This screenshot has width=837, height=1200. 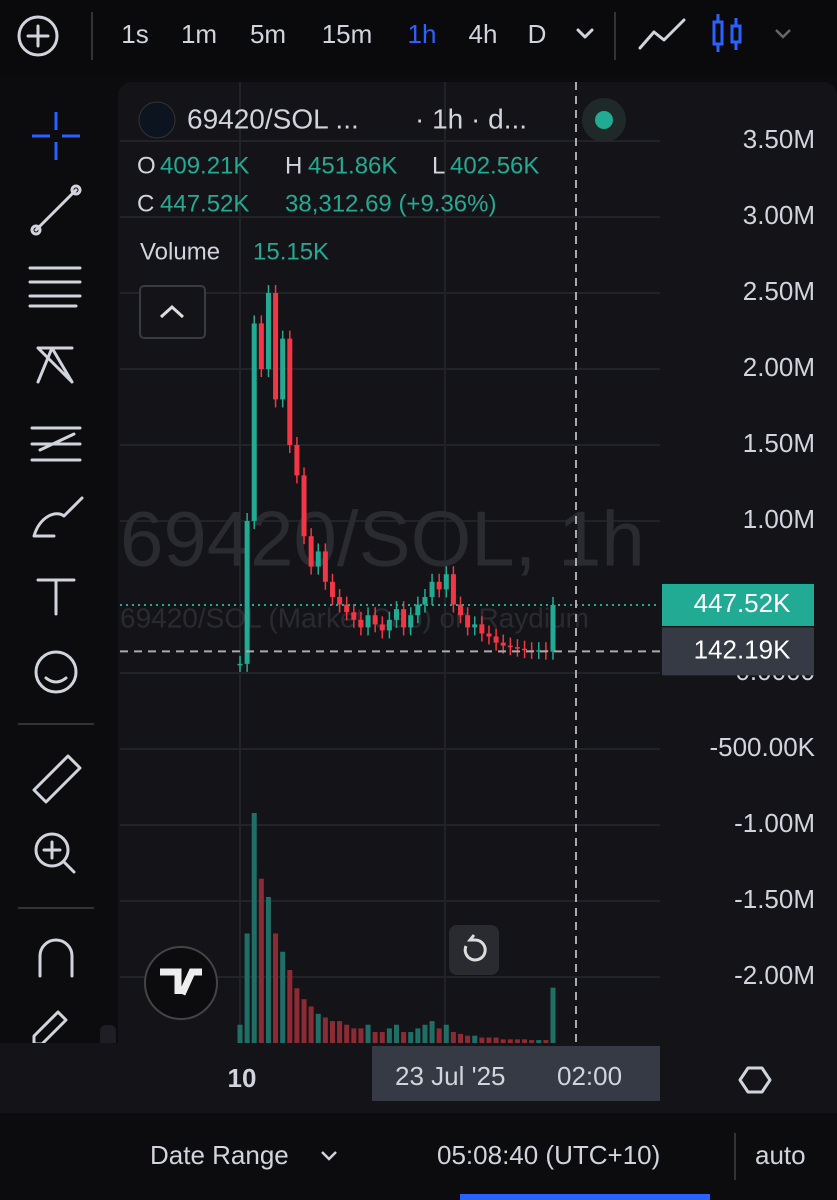 I want to click on zoom-tool, so click(x=52, y=850).